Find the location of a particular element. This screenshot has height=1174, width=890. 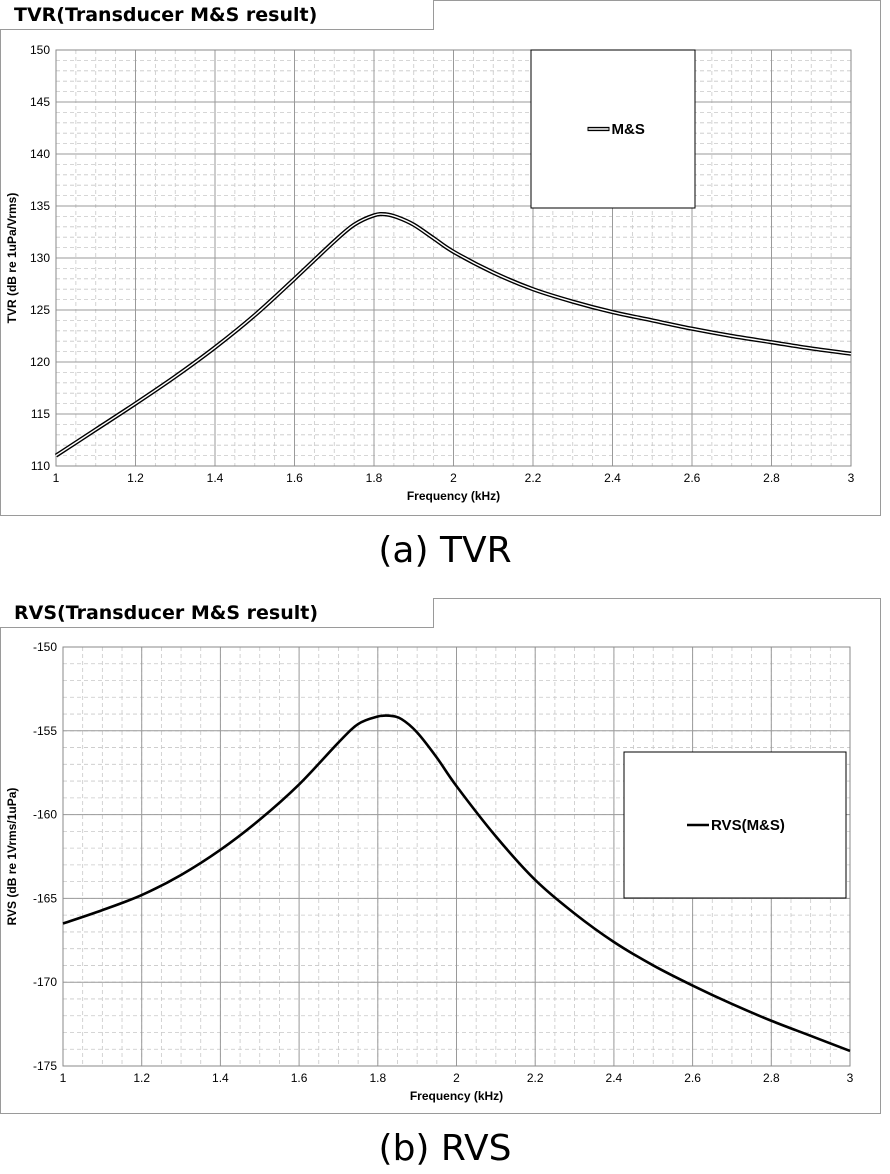

tvr-x-tick-label: 3 is located at coordinates (851, 478).